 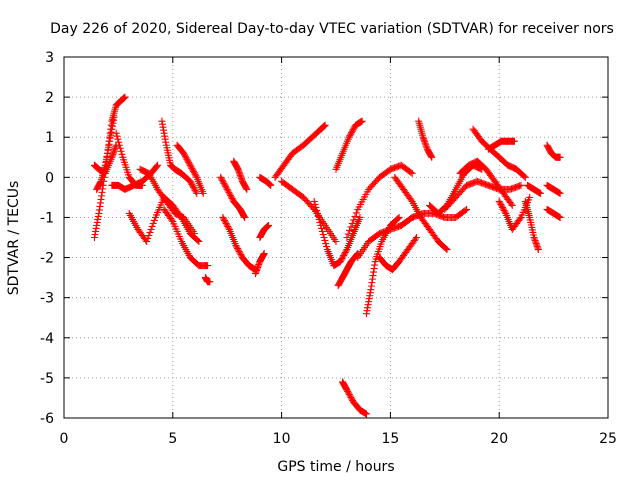 I want to click on series-arc27, so click(x=398, y=254).